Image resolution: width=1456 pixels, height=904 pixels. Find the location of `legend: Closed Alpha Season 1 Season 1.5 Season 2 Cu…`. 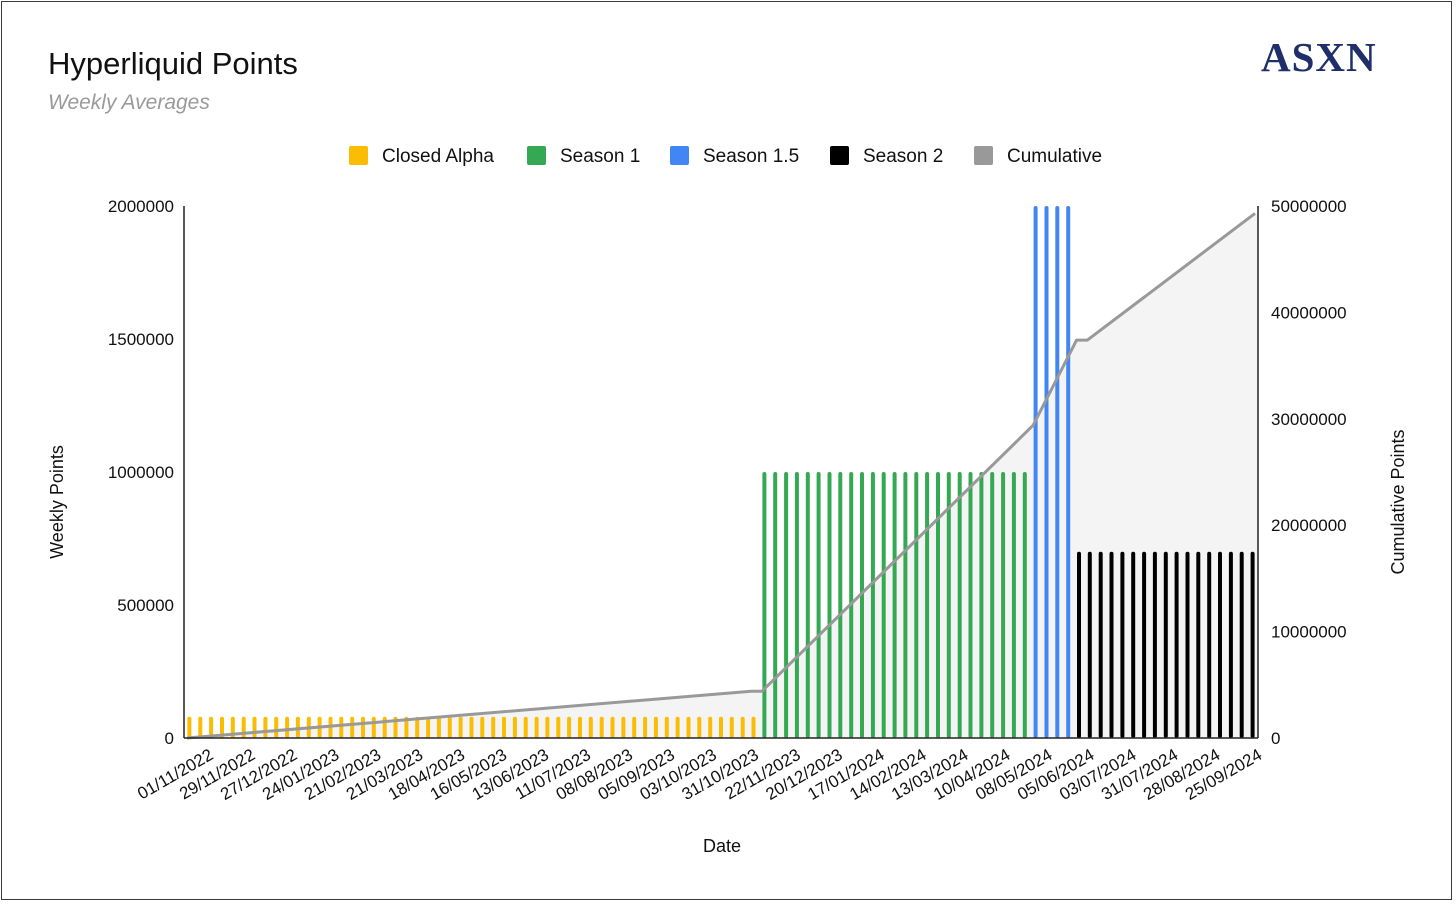

legend: Closed Alpha Season 1 Season 1.5 Season 2 Cu… is located at coordinates (725, 156).